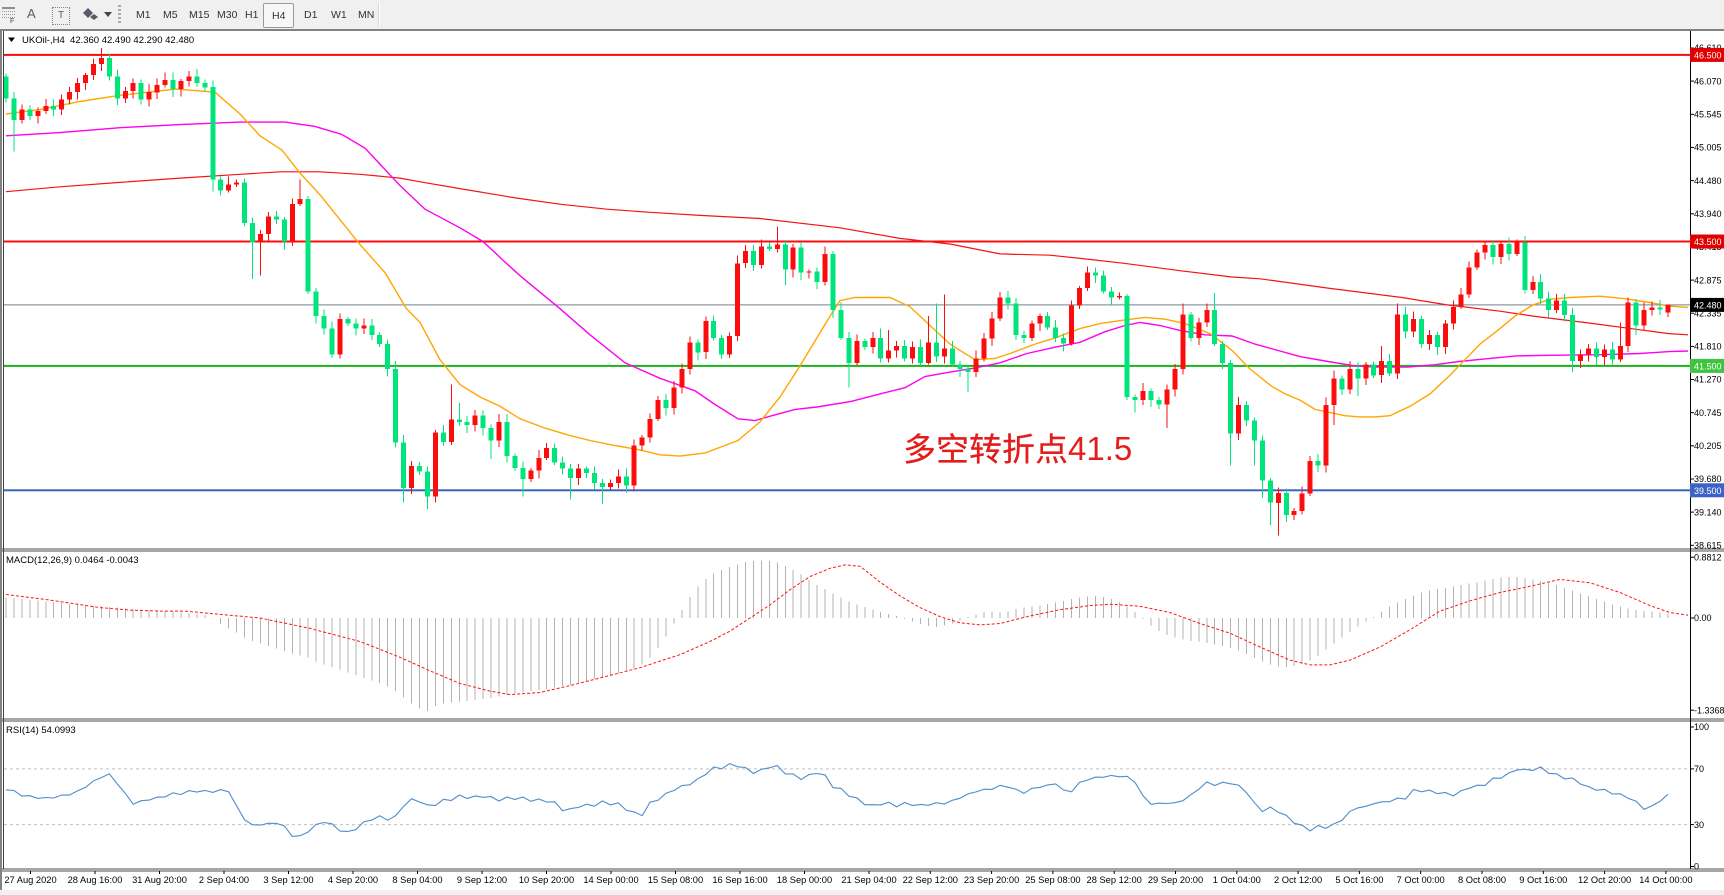  I want to click on svg-text: 4 Sep 20:00, so click(353, 880).